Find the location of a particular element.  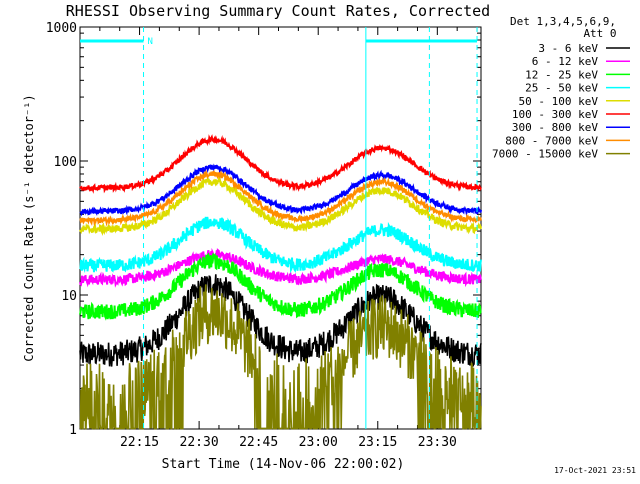

marker-annotation: N is located at coordinates (150, 42).